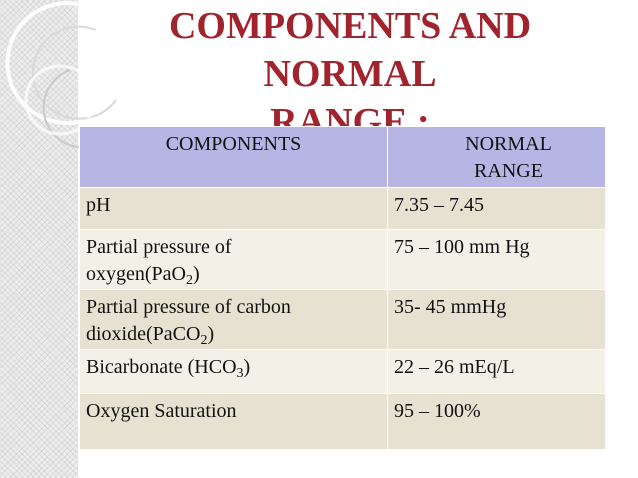 Image resolution: width=638 pixels, height=478 pixels. I want to click on component-line2: oxygen(PaO, so click(136, 274).